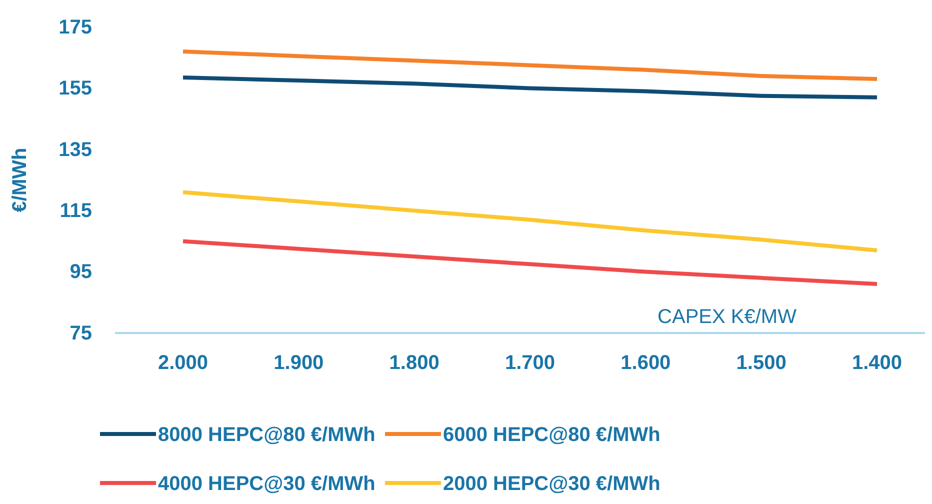 This screenshot has height=504, width=932. What do you see at coordinates (551, 484) in the screenshot?
I see `legend-label: 2000 HEPC@30 €/MWh` at bounding box center [551, 484].